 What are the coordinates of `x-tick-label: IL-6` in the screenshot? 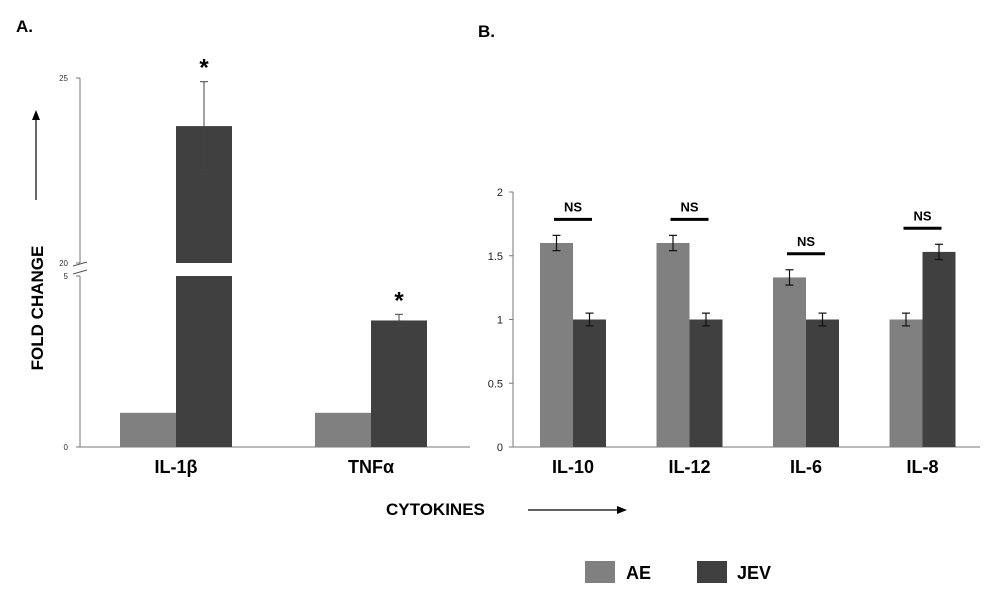 It's located at (806, 467).